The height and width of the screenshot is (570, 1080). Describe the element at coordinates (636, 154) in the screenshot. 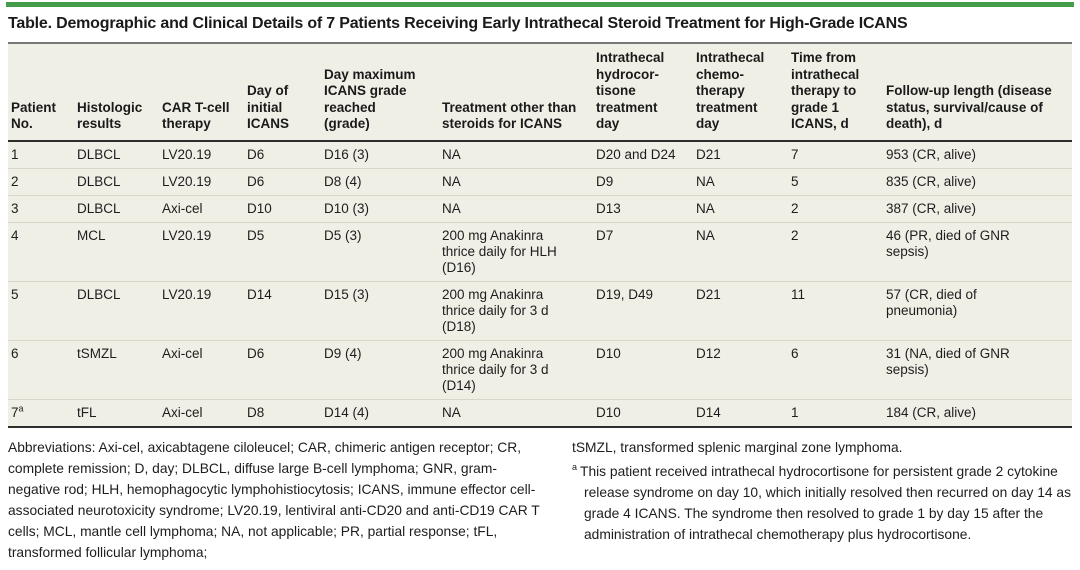

I see `cell-it-hydro: D20 and D24` at that location.